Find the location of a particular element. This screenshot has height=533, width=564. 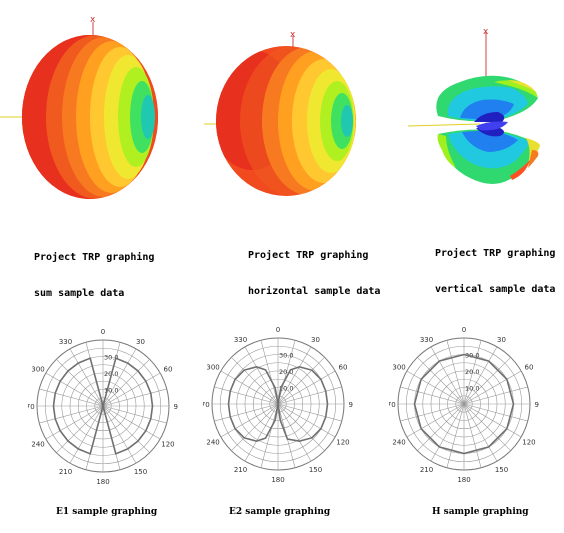

caption-horizontal-line2: horizontal sample data is located at coordinates (314, 291).